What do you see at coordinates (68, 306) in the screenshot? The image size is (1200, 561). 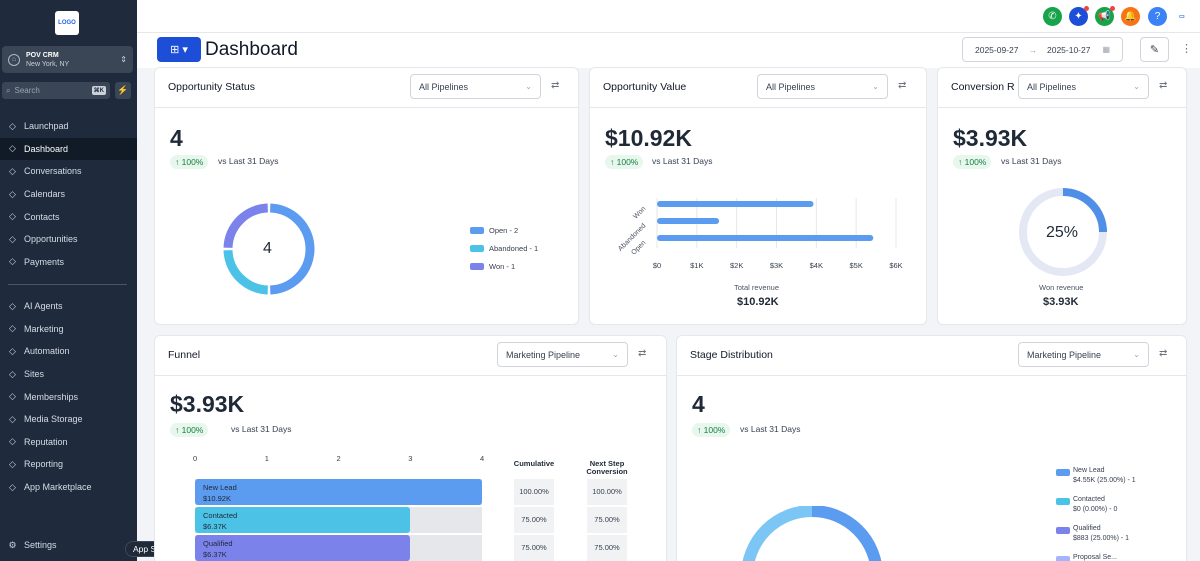 I see `sidebar-item-ai-agents: ◇ AI Agents` at bounding box center [68, 306].